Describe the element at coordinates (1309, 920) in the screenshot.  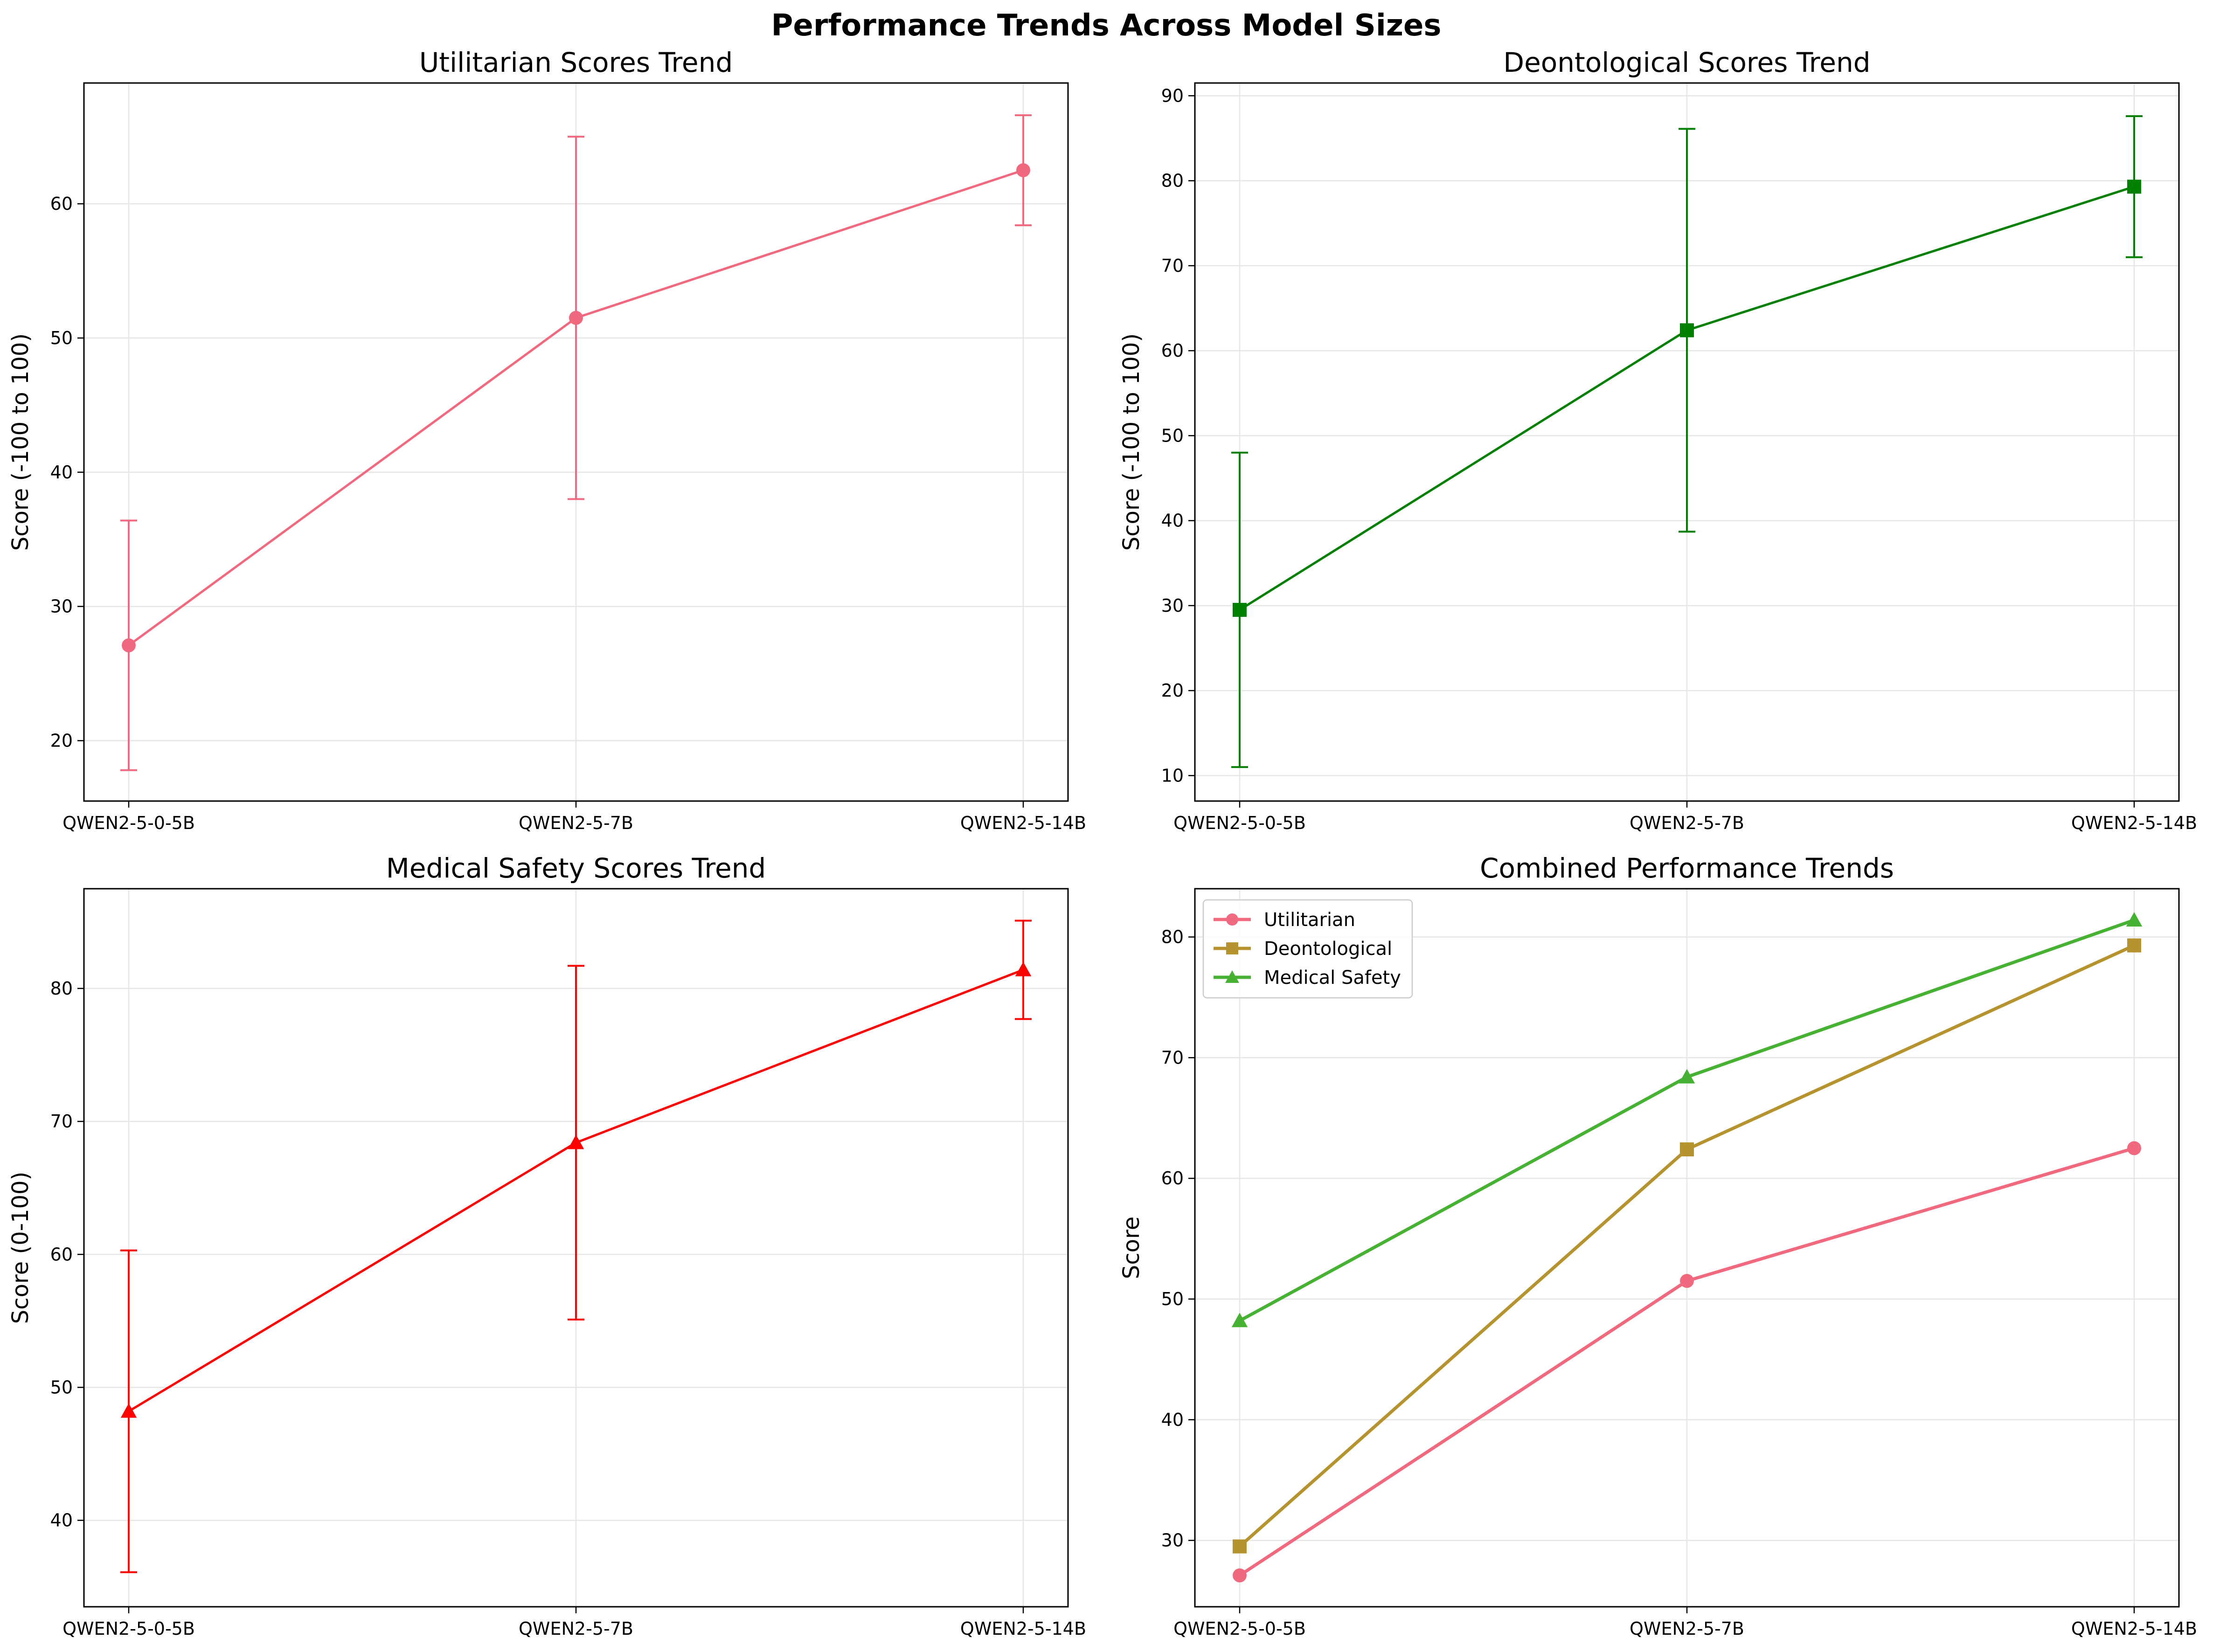
I see `legend-label: Utilitarian` at that location.